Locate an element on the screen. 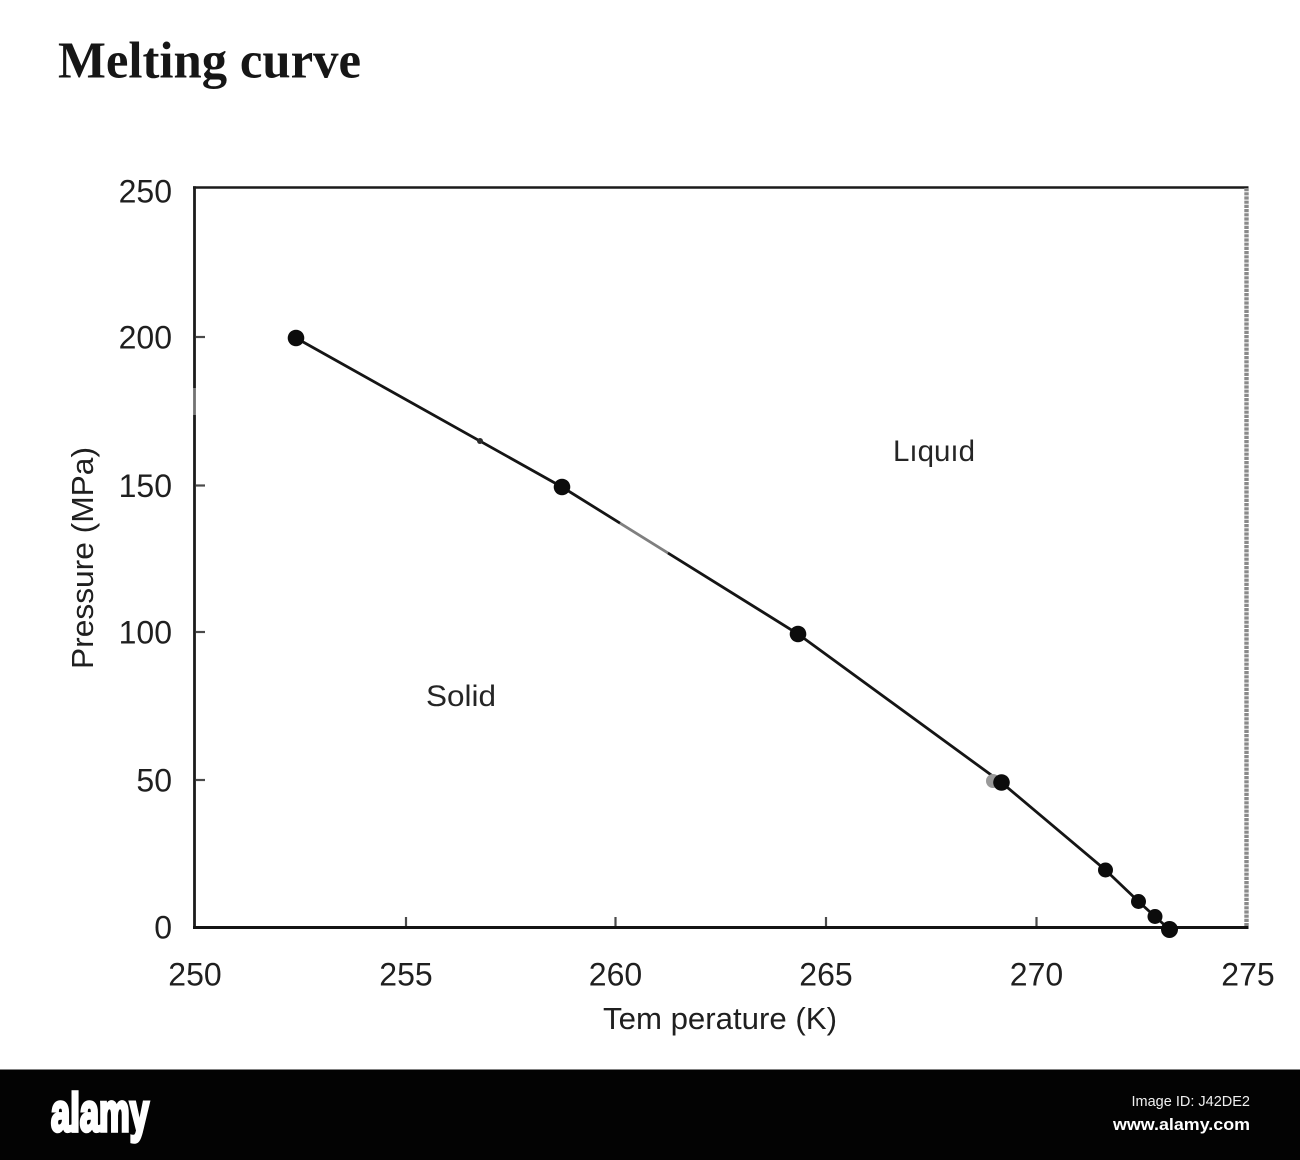  svg-text: 265 is located at coordinates (825, 975).